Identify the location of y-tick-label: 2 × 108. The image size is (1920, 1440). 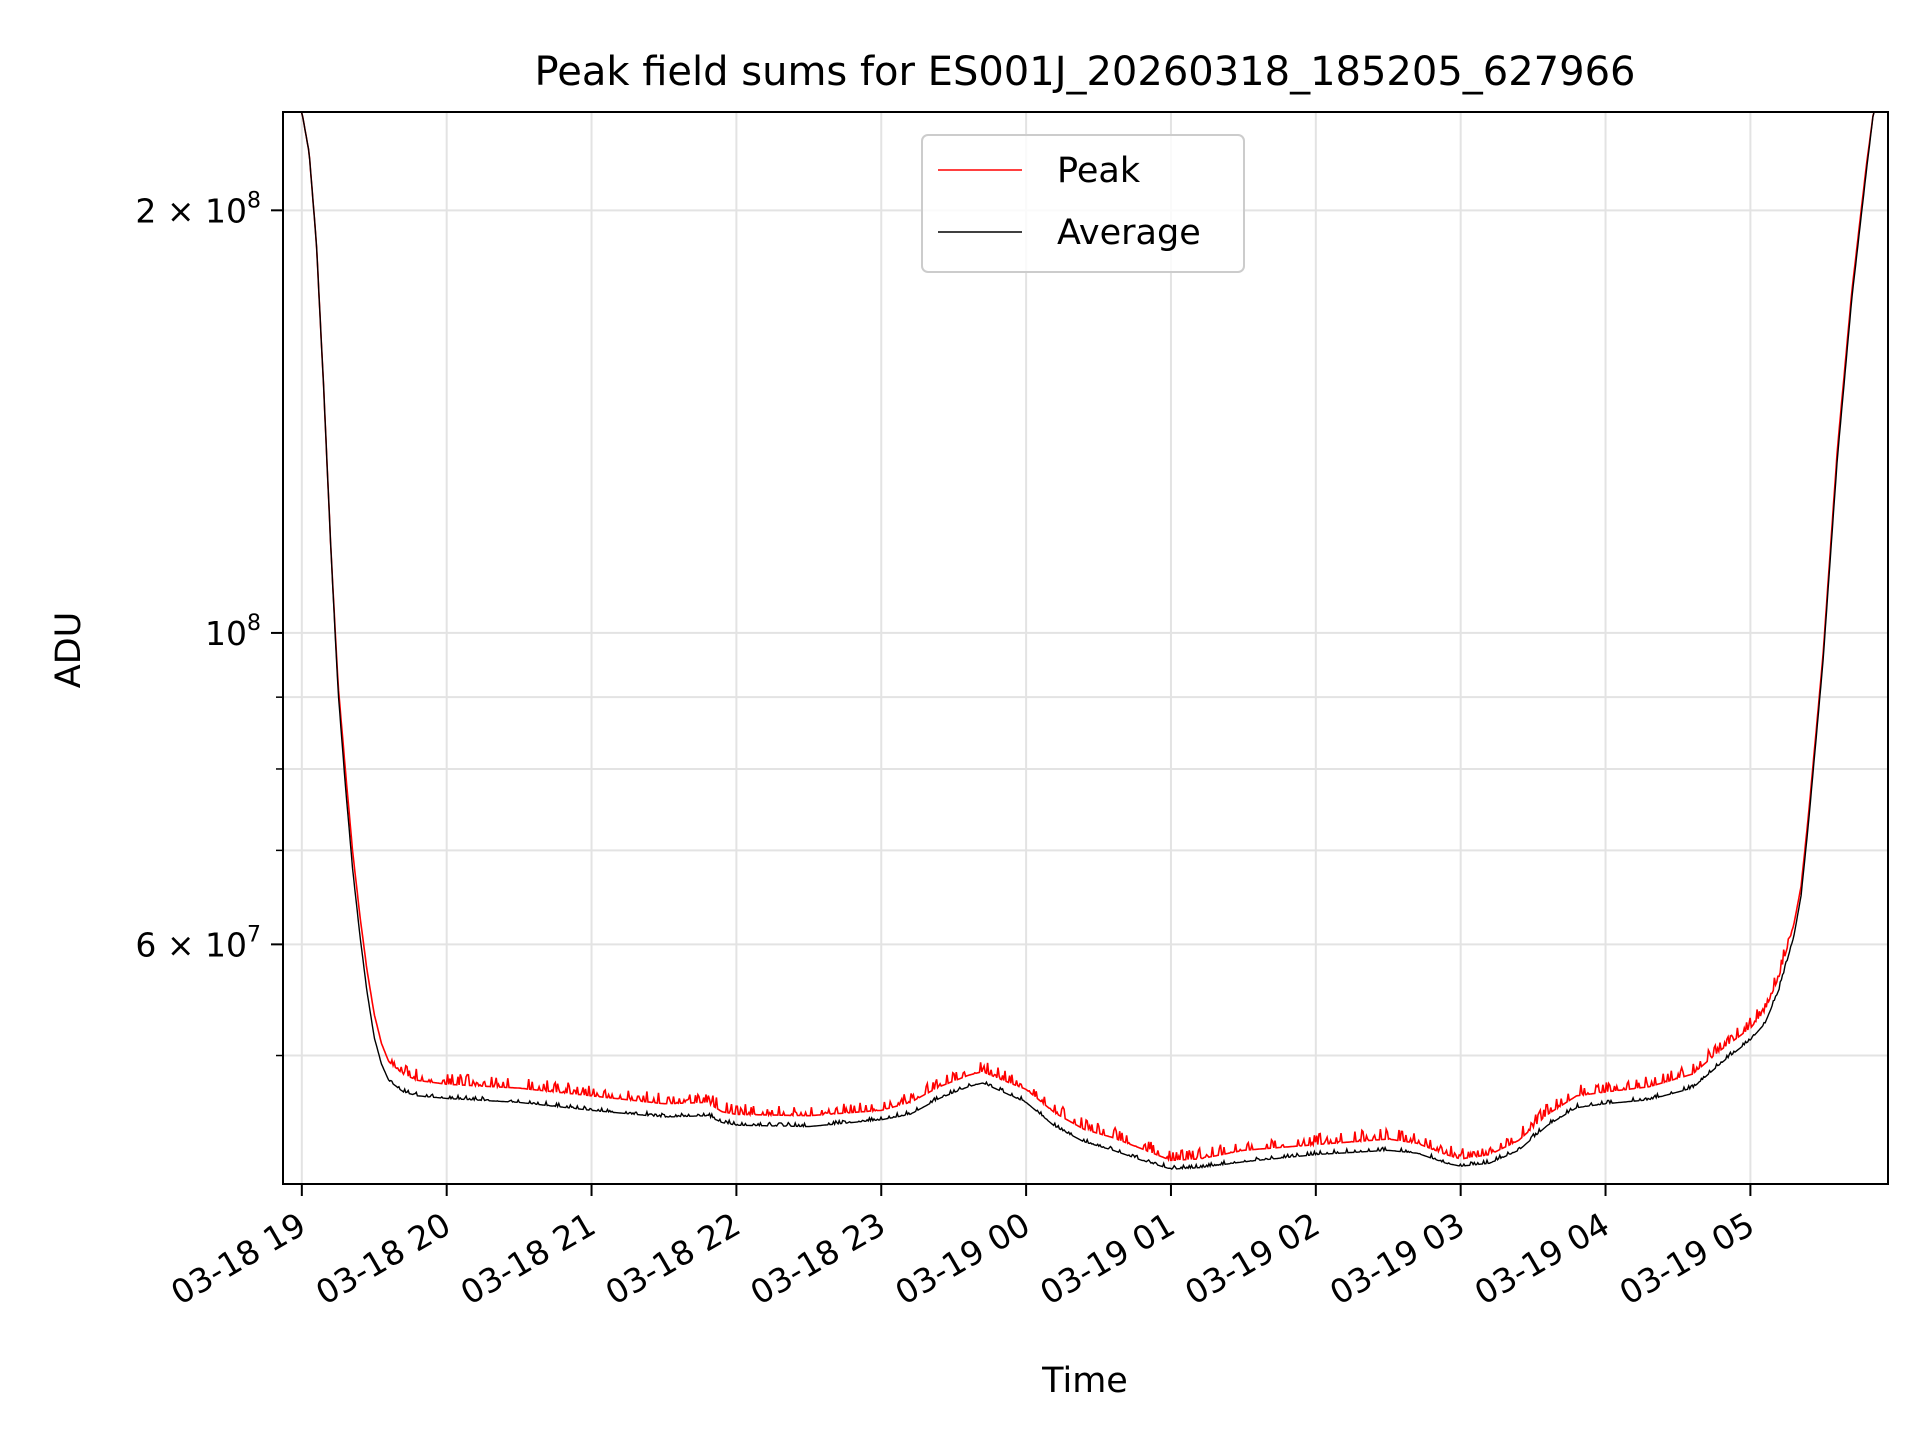
(198, 209).